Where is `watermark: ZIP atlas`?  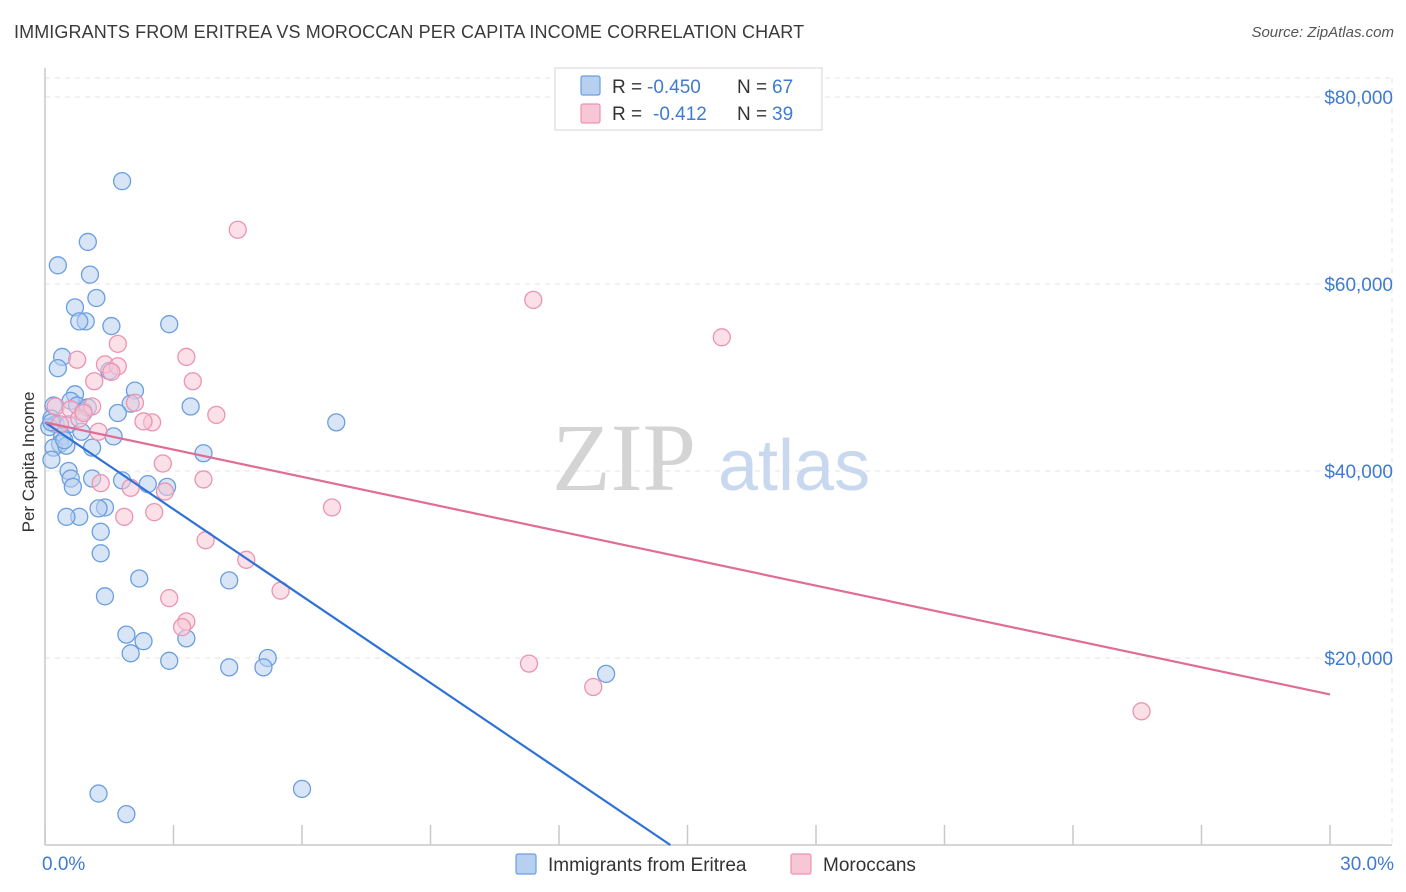 watermark: ZIP atlas is located at coordinates (711, 457).